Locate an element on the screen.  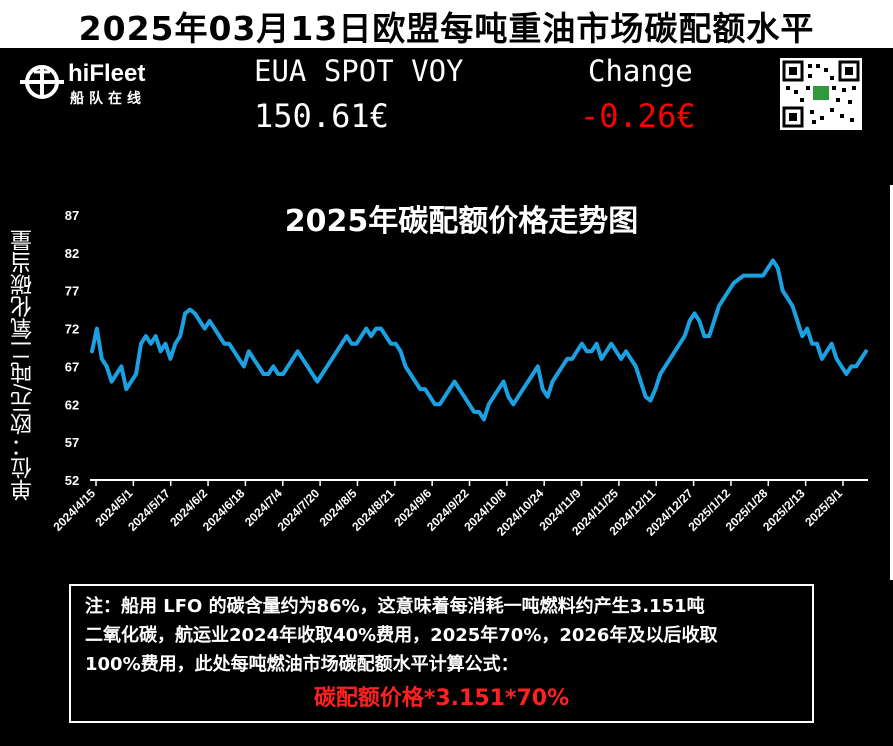
note-line: 100%费用，此处每吨燃油市场碳配额水平计算公式： is located at coordinates (302, 664).